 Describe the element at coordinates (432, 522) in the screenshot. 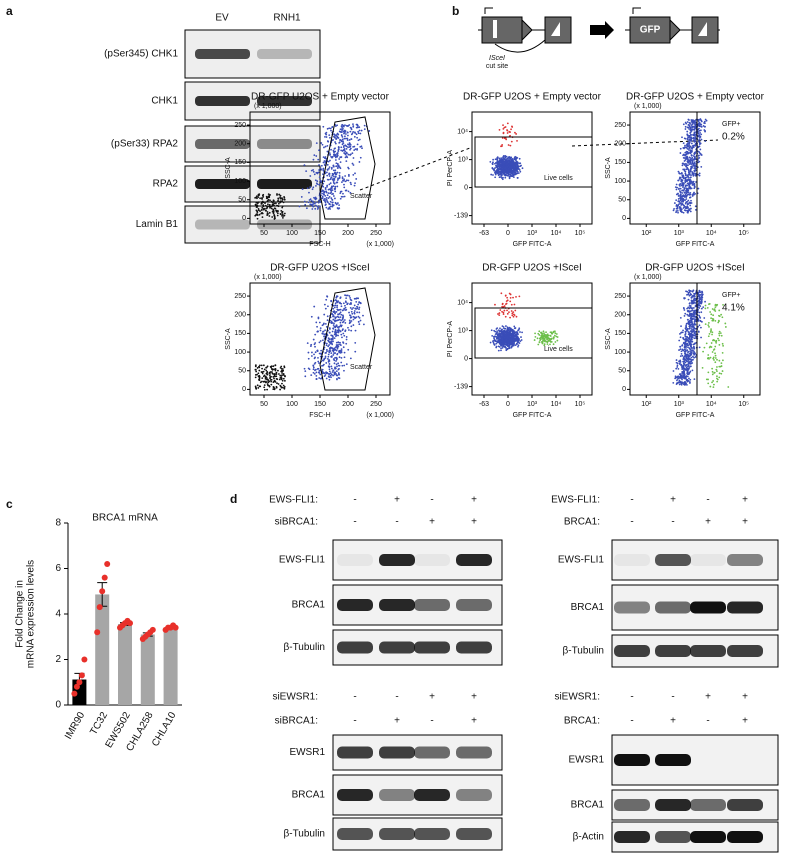

I see `condition-sign: +` at that location.